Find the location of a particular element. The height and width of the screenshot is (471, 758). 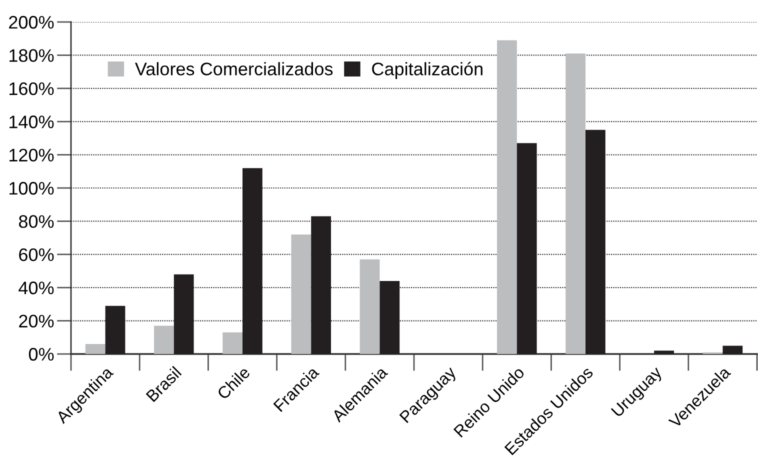

y-tick-label: 160% is located at coordinates (32, 89).